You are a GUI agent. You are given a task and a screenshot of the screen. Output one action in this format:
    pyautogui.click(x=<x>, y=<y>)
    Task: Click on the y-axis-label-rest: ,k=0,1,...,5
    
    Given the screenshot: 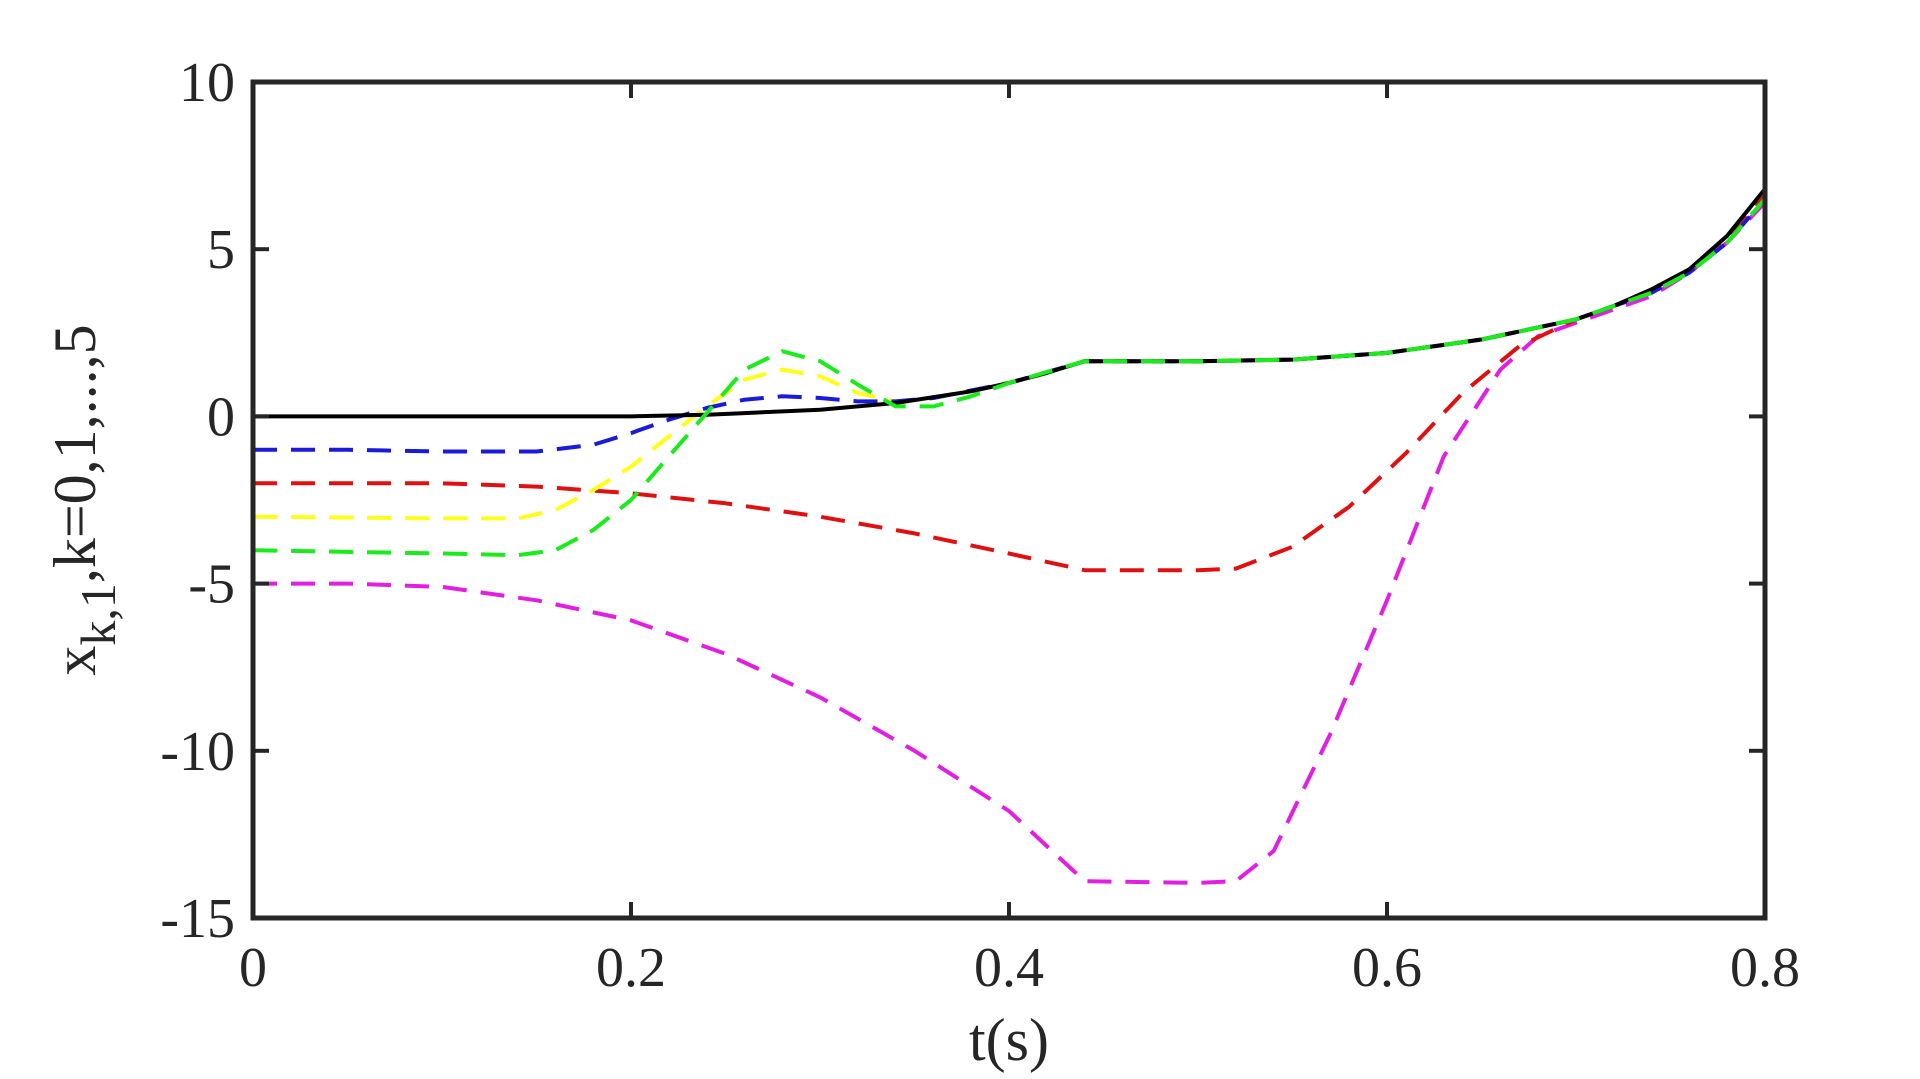 What is the action you would take?
    pyautogui.click(x=75, y=453)
    